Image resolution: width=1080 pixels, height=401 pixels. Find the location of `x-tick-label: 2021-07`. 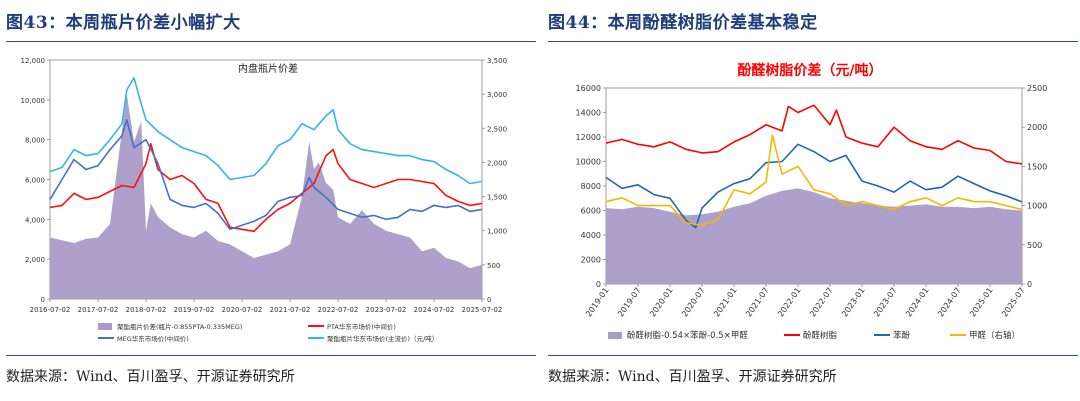

x-tick-label: 2021-07 is located at coordinates (757, 302).